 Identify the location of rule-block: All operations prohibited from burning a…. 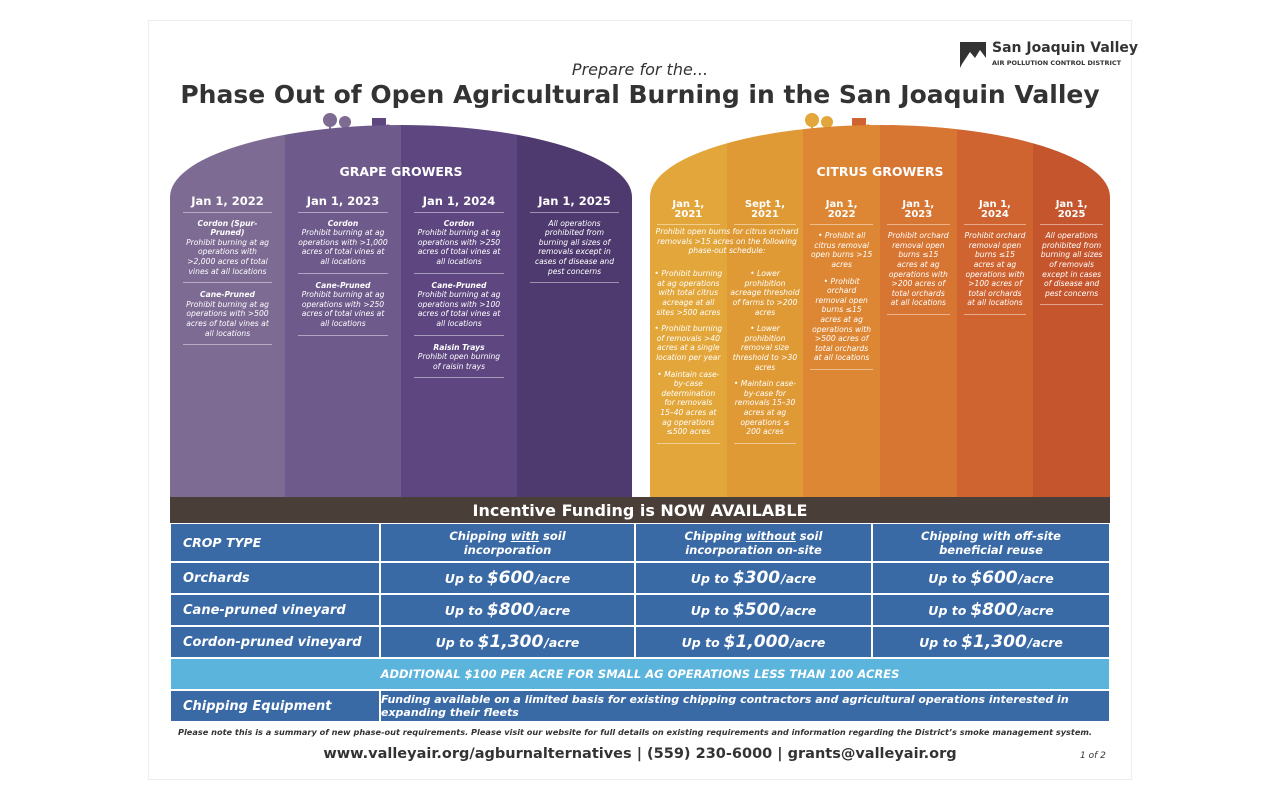
(574, 251).